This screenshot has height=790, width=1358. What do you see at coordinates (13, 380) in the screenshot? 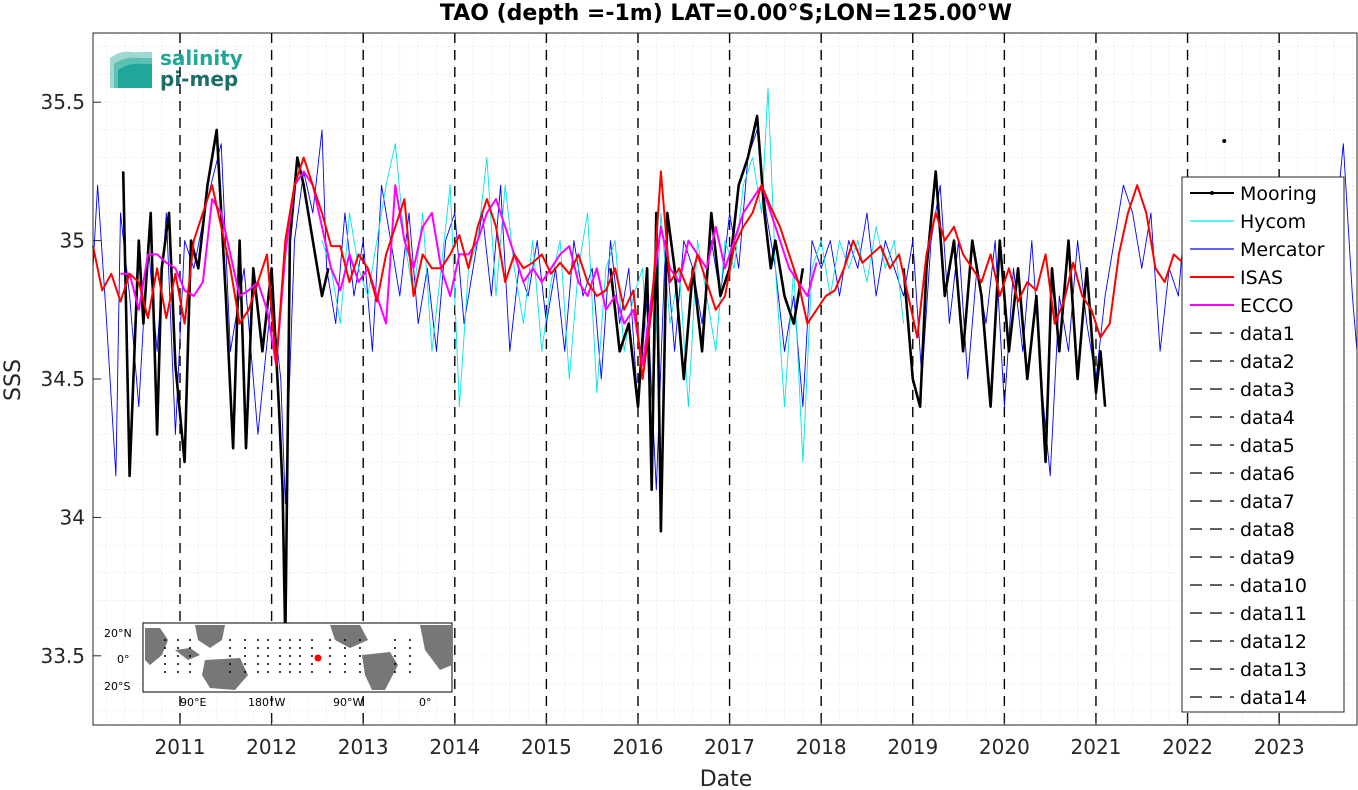
I see `y-axis-label: SSS` at bounding box center [13, 380].